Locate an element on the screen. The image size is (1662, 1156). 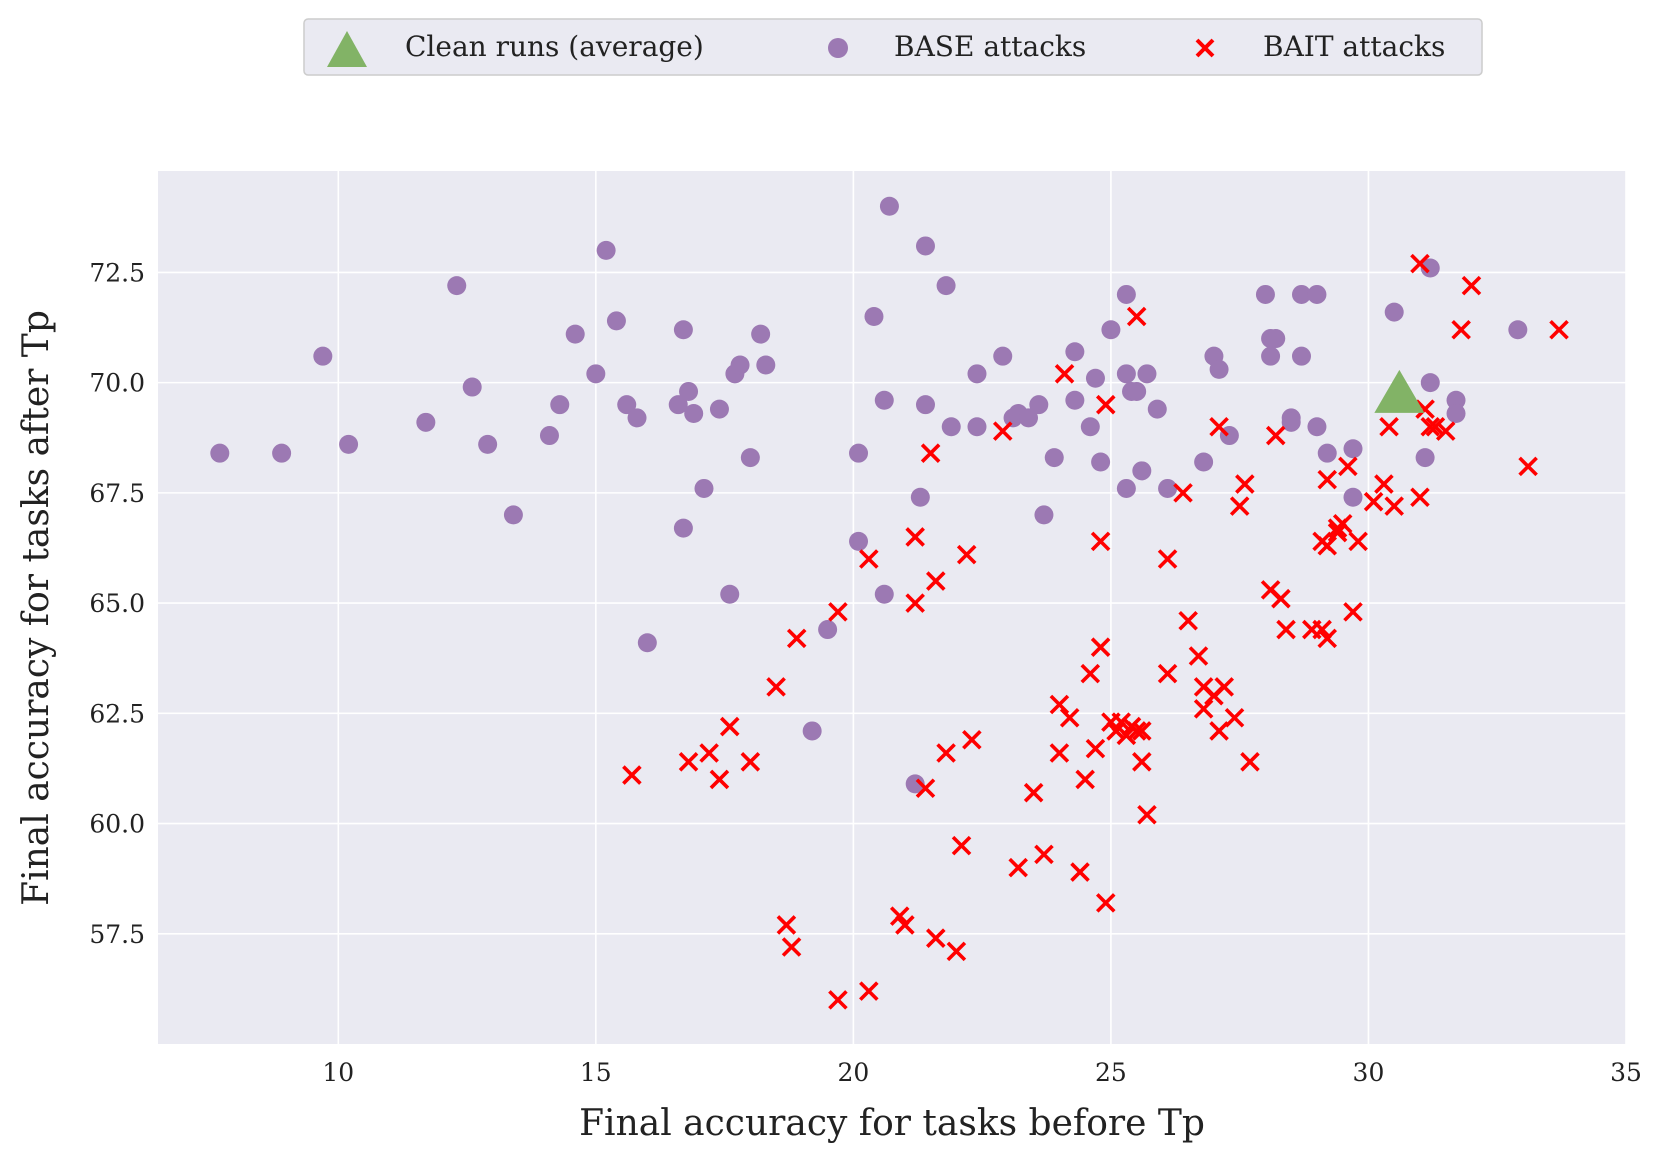
legend-marker-clean is located at coordinates (347, 49).